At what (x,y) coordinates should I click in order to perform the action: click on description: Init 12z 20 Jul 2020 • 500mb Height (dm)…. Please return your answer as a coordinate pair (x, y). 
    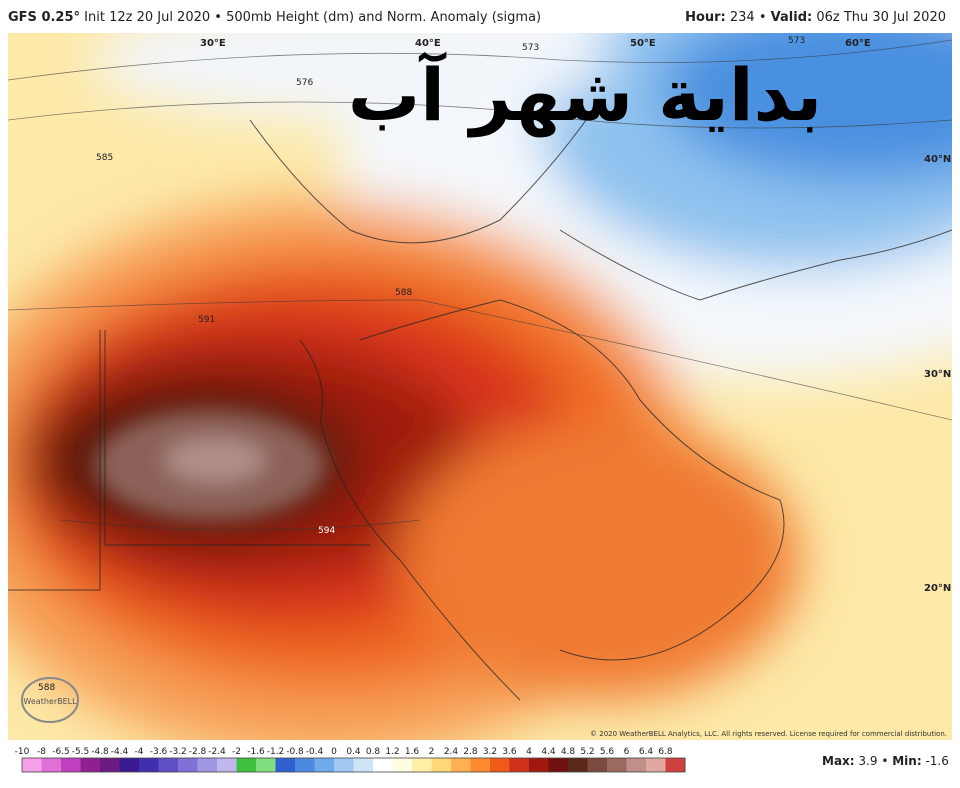
    Looking at the image, I should click on (313, 17).